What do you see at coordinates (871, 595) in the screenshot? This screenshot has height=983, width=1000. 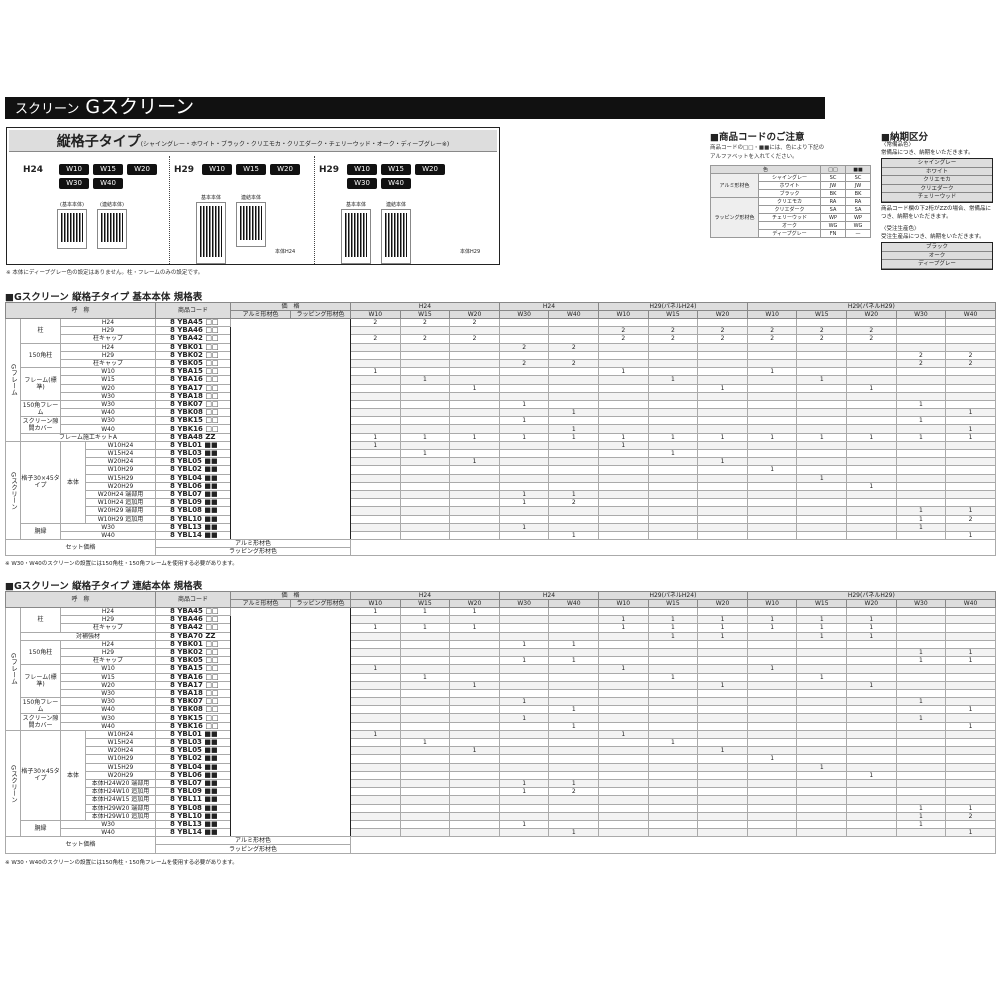 I see `column-group-header: H29(パネルH29)` at bounding box center [871, 595].